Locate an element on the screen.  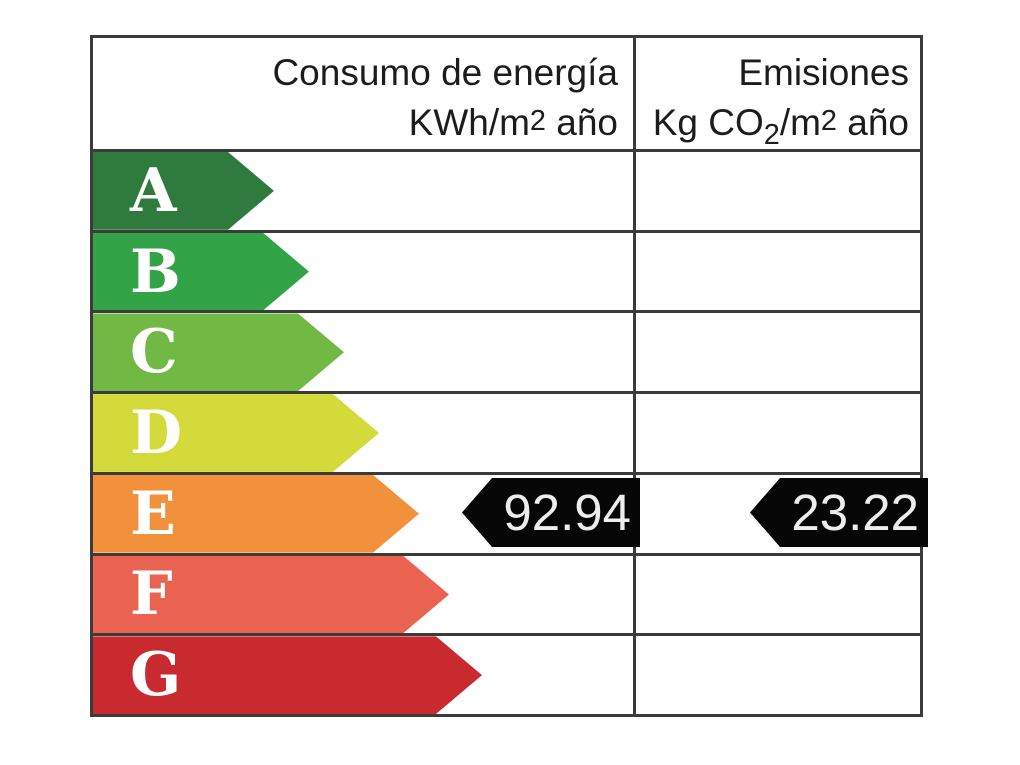
rating-row-g: G is located at coordinates (506, 673).